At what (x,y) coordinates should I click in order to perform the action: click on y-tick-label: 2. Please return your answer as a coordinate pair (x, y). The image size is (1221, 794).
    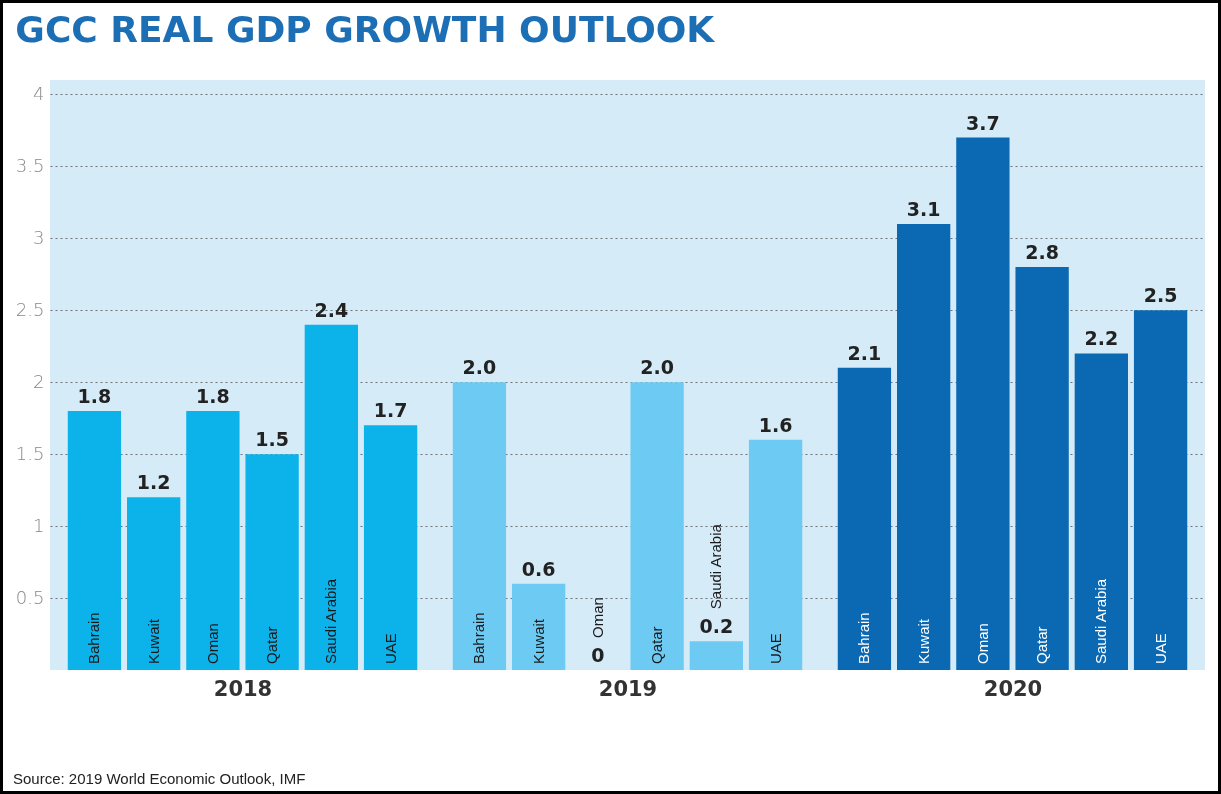
    Looking at the image, I should click on (39, 381).